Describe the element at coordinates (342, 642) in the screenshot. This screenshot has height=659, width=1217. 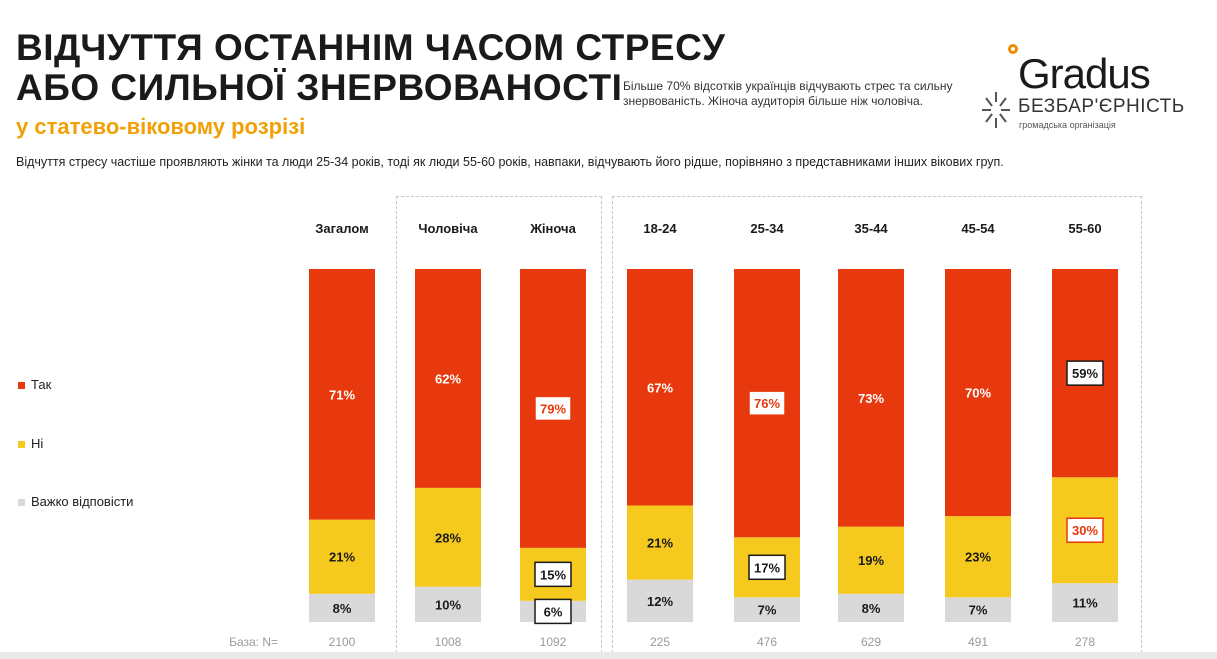
I see `base-n-загалом: 2100` at that location.